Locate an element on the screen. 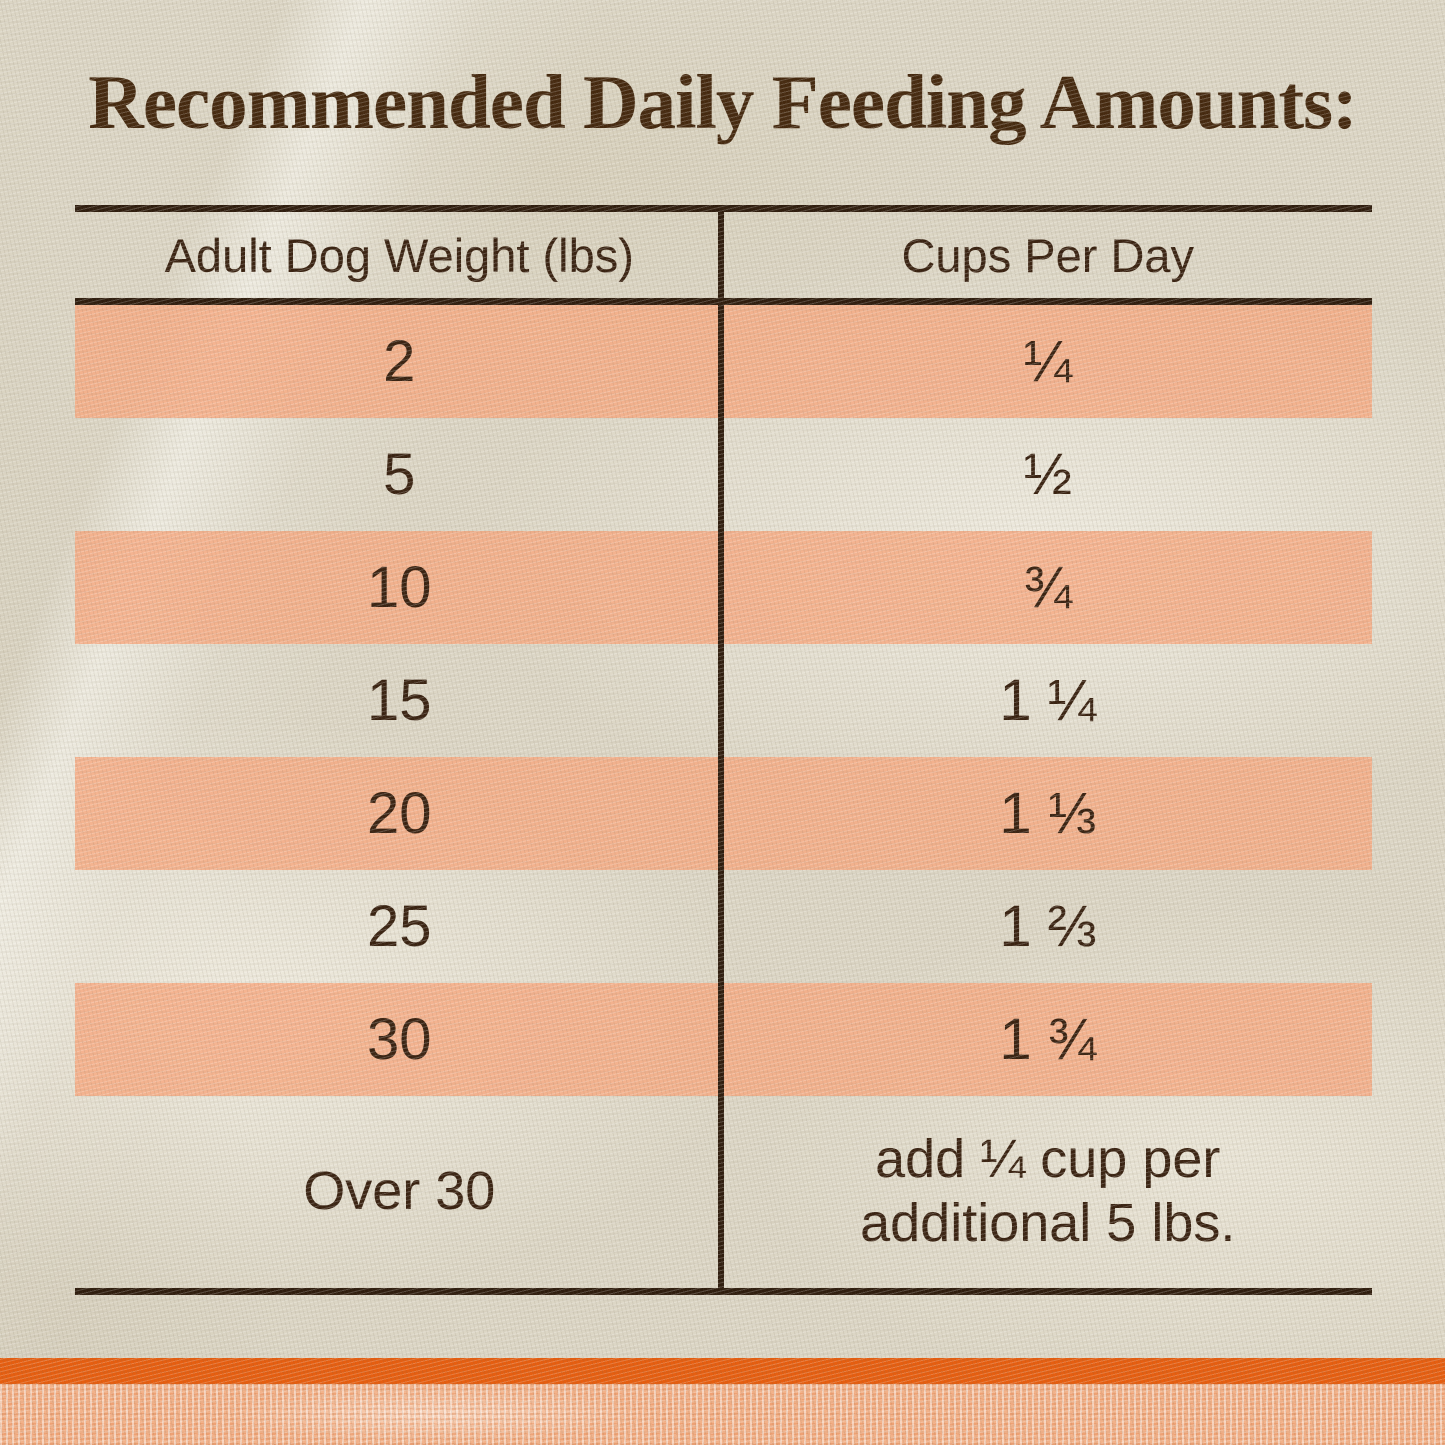 Image resolution: width=1445 pixels, height=1445 pixels. cups-cell: ¼ is located at coordinates (1047, 361).